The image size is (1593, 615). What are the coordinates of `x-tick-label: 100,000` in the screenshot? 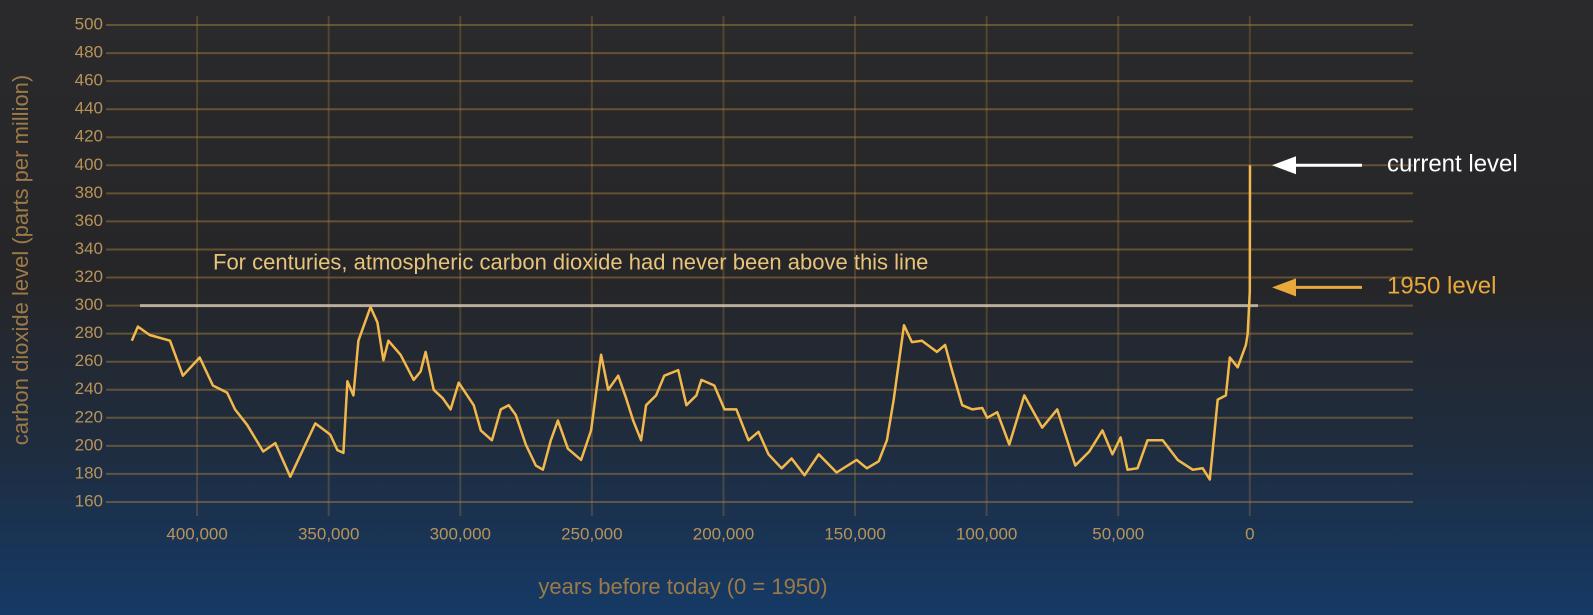 It's located at (986, 533).